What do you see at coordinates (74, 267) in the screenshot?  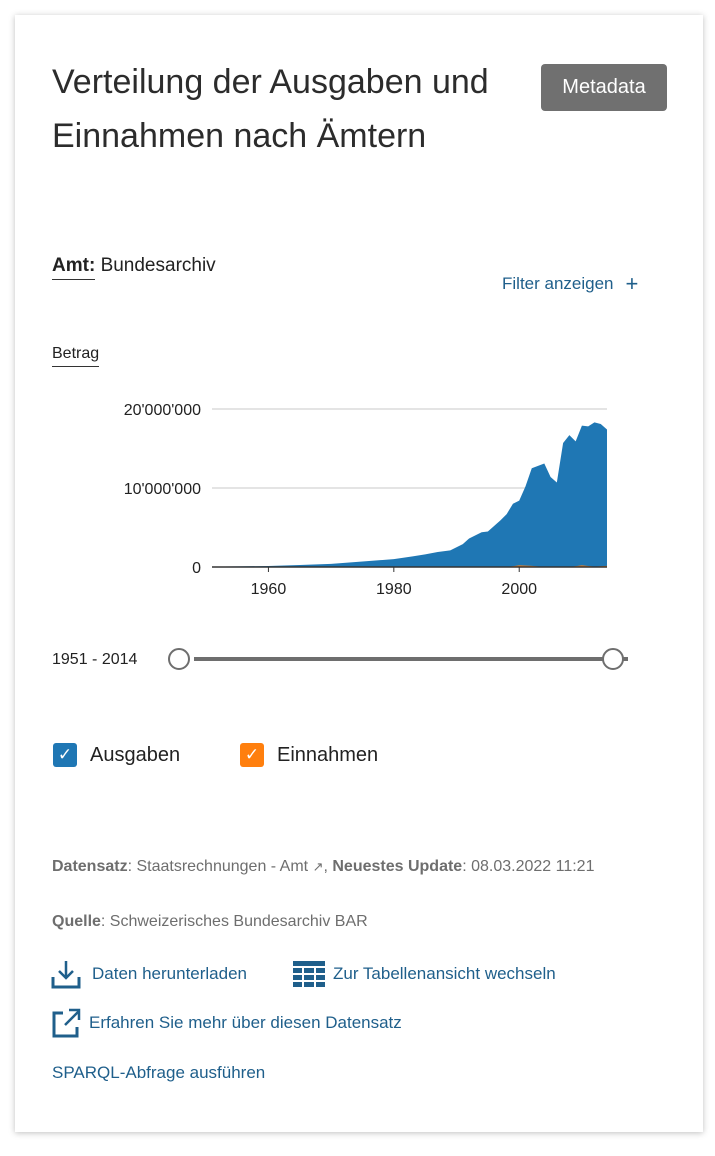 I see `filter-label: Amt:` at bounding box center [74, 267].